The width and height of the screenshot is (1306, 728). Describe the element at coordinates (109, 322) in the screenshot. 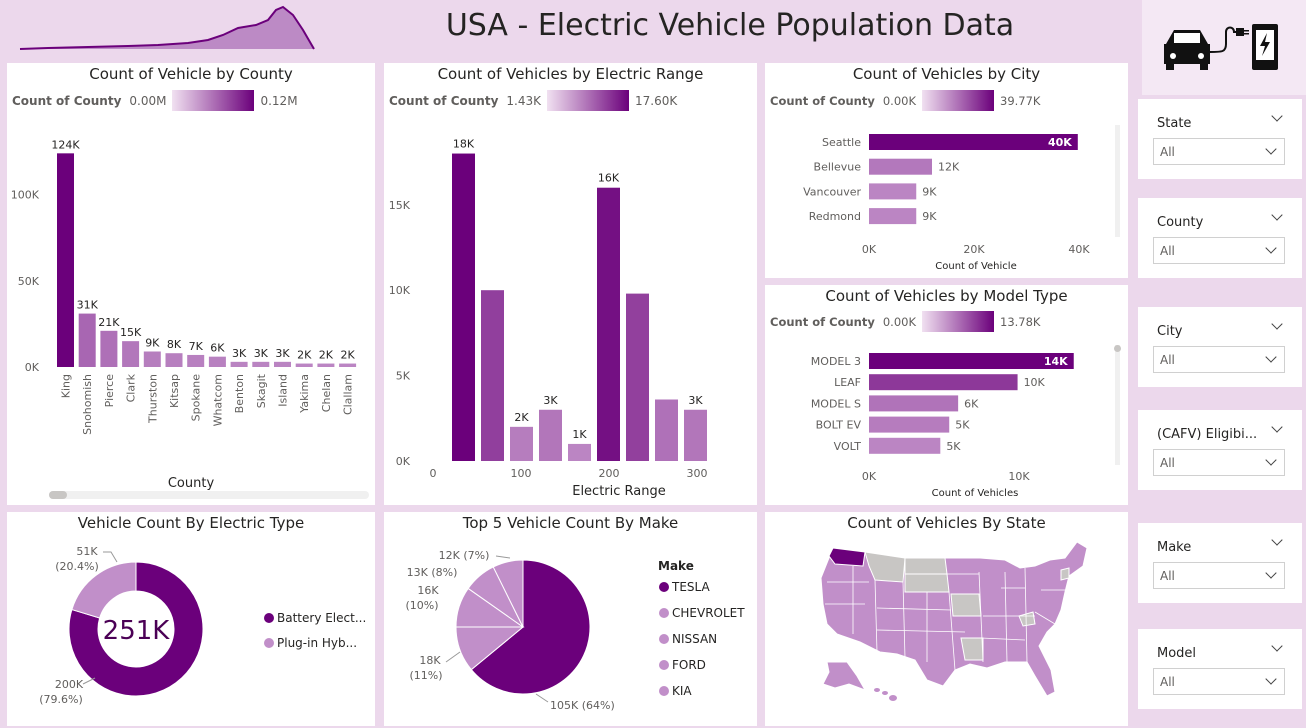

I see `data-label: 21K` at that location.